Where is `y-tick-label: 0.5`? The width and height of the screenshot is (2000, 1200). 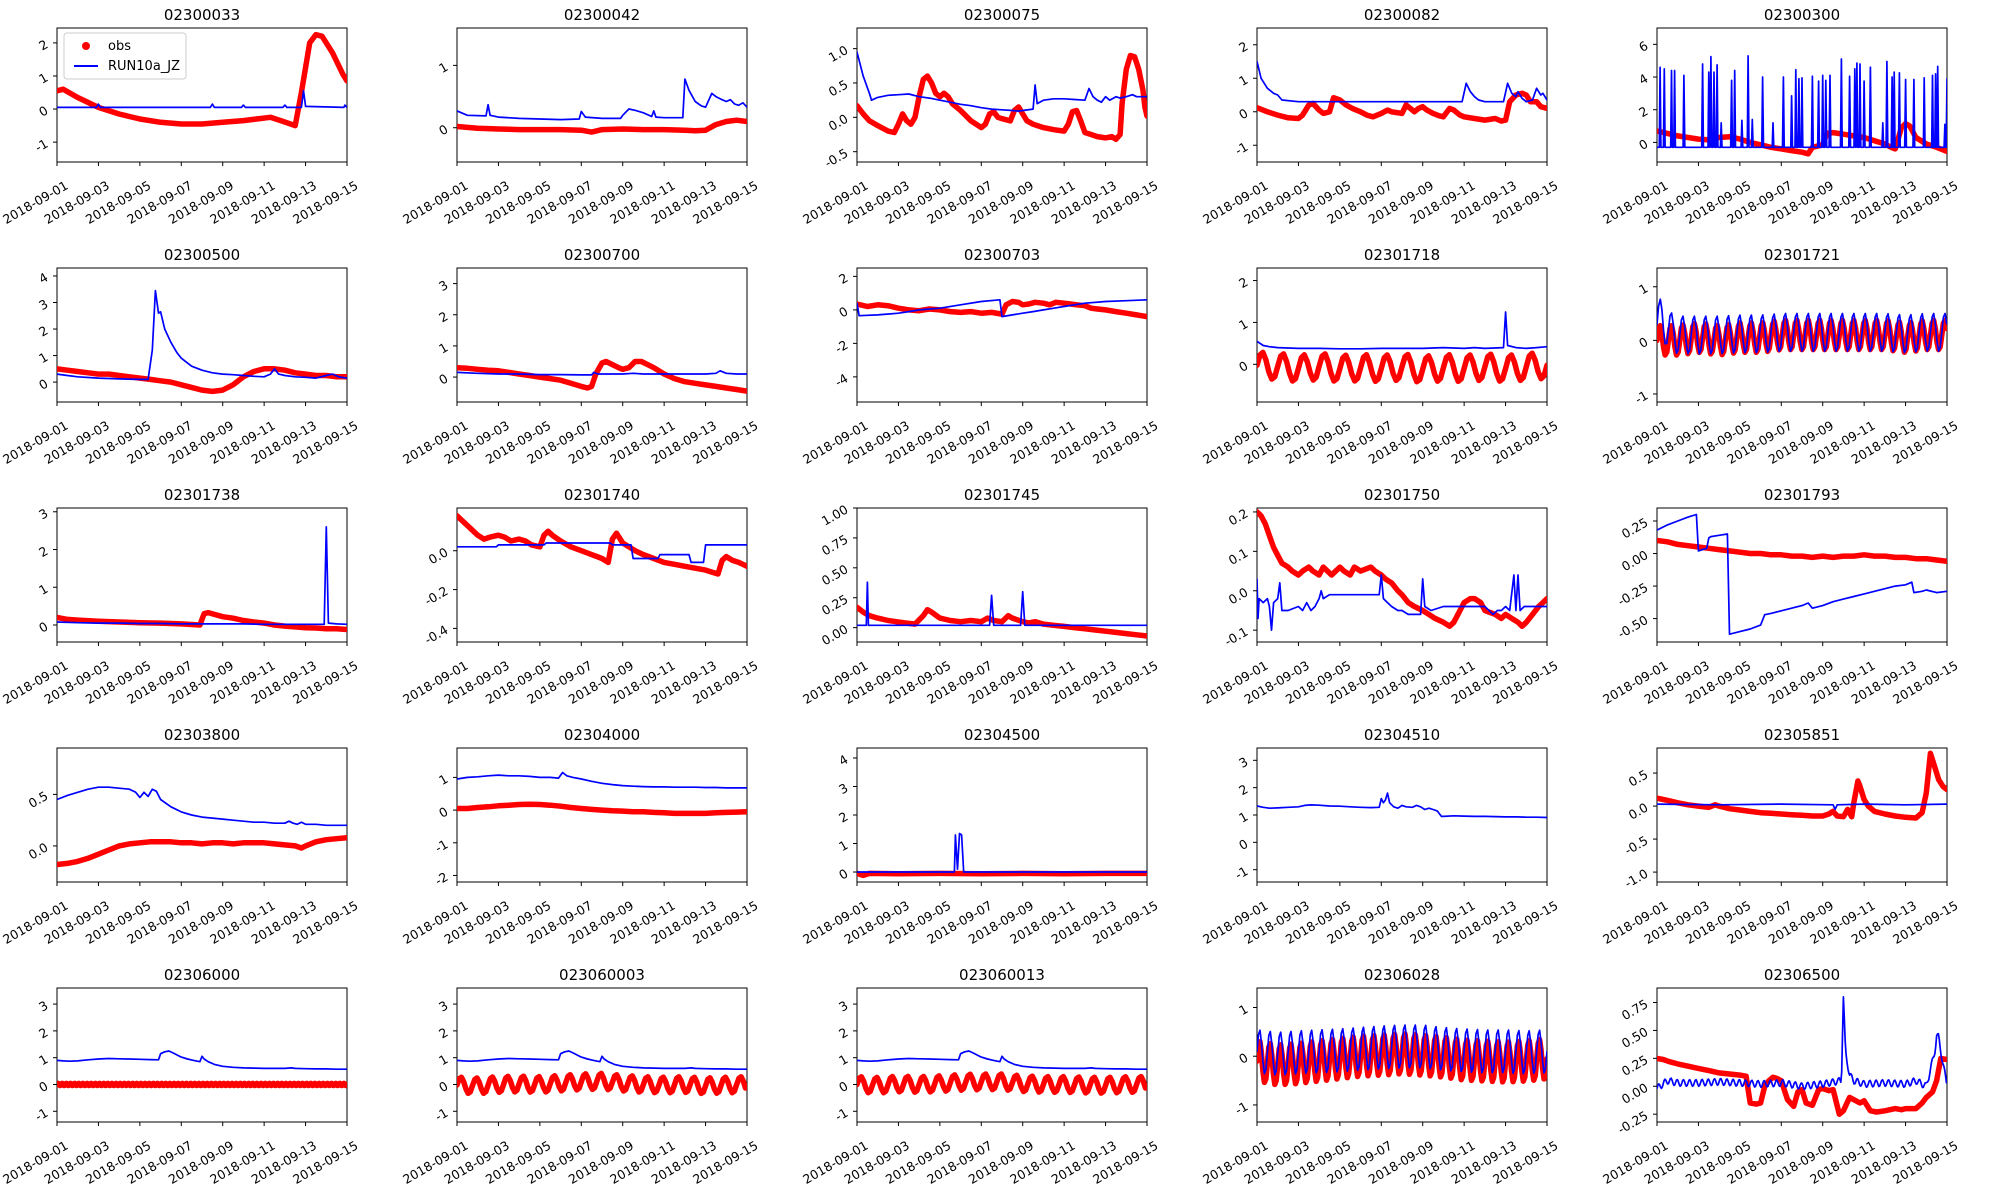
y-tick-label: 0.5 is located at coordinates (1638, 778).